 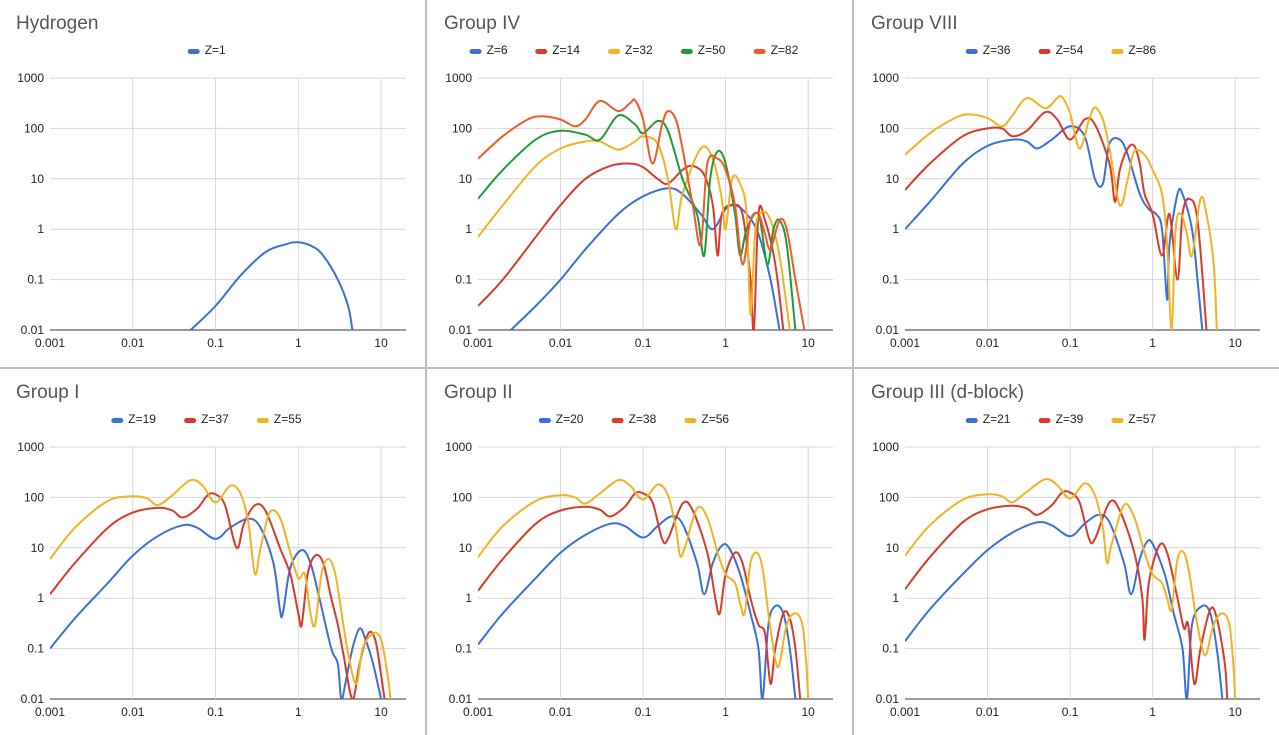 I want to click on legend-label: Z=36, so click(x=997, y=50).